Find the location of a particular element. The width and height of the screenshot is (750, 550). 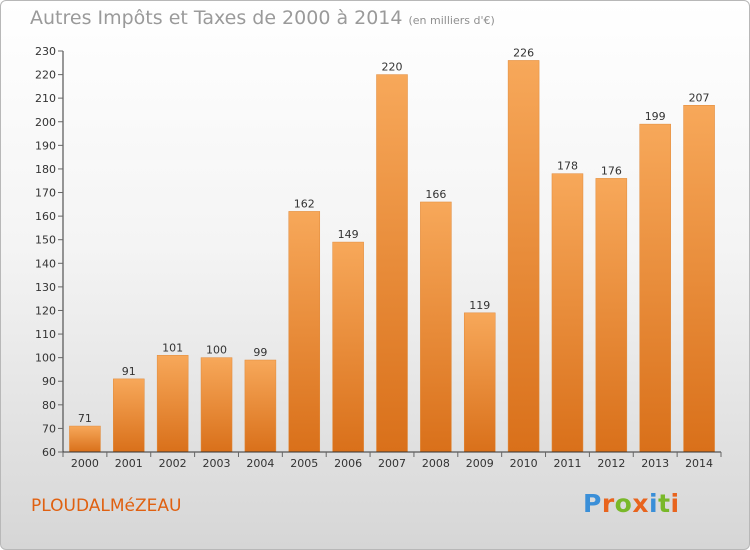

data-label: 149 is located at coordinates (348, 234).